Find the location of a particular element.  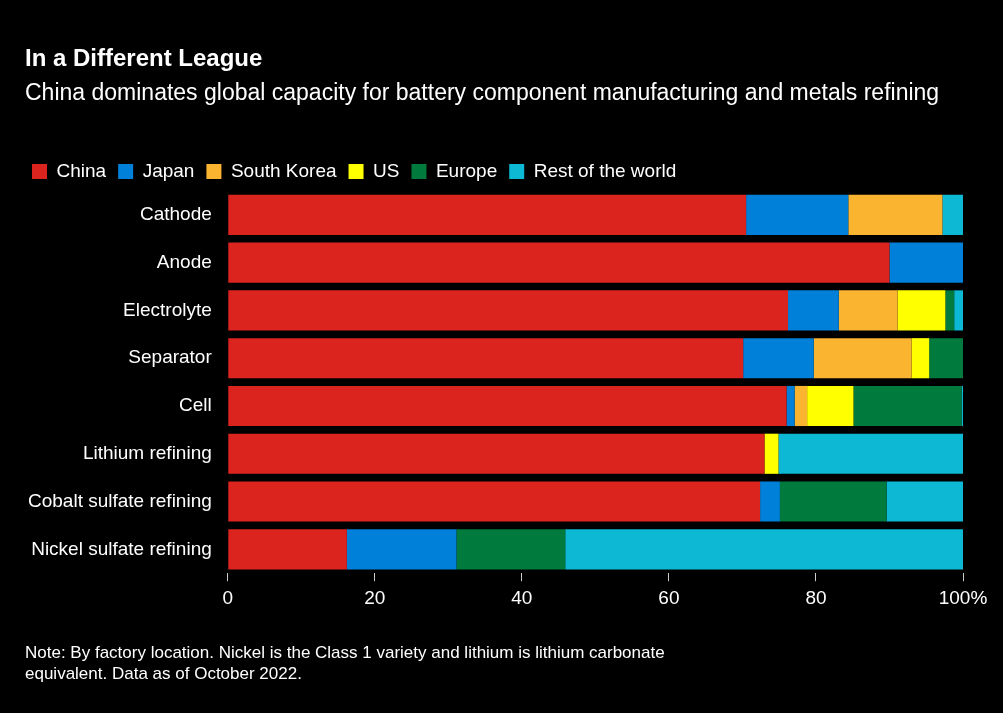

text: Note: By factory location. Nickel is the Class 1 variety and lithium is lithium carbonate equivalent. Data as of October 2022. is located at coordinates (345, 663).